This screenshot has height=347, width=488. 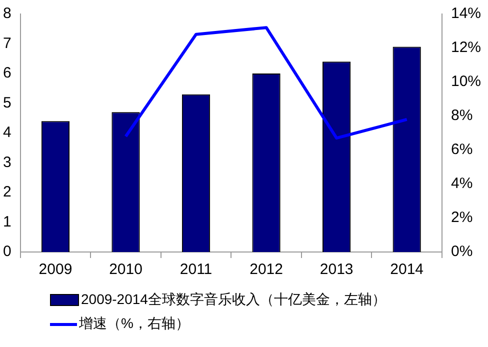 What do you see at coordinates (466, 47) in the screenshot?
I see `y2-tick-label: 12%` at bounding box center [466, 47].